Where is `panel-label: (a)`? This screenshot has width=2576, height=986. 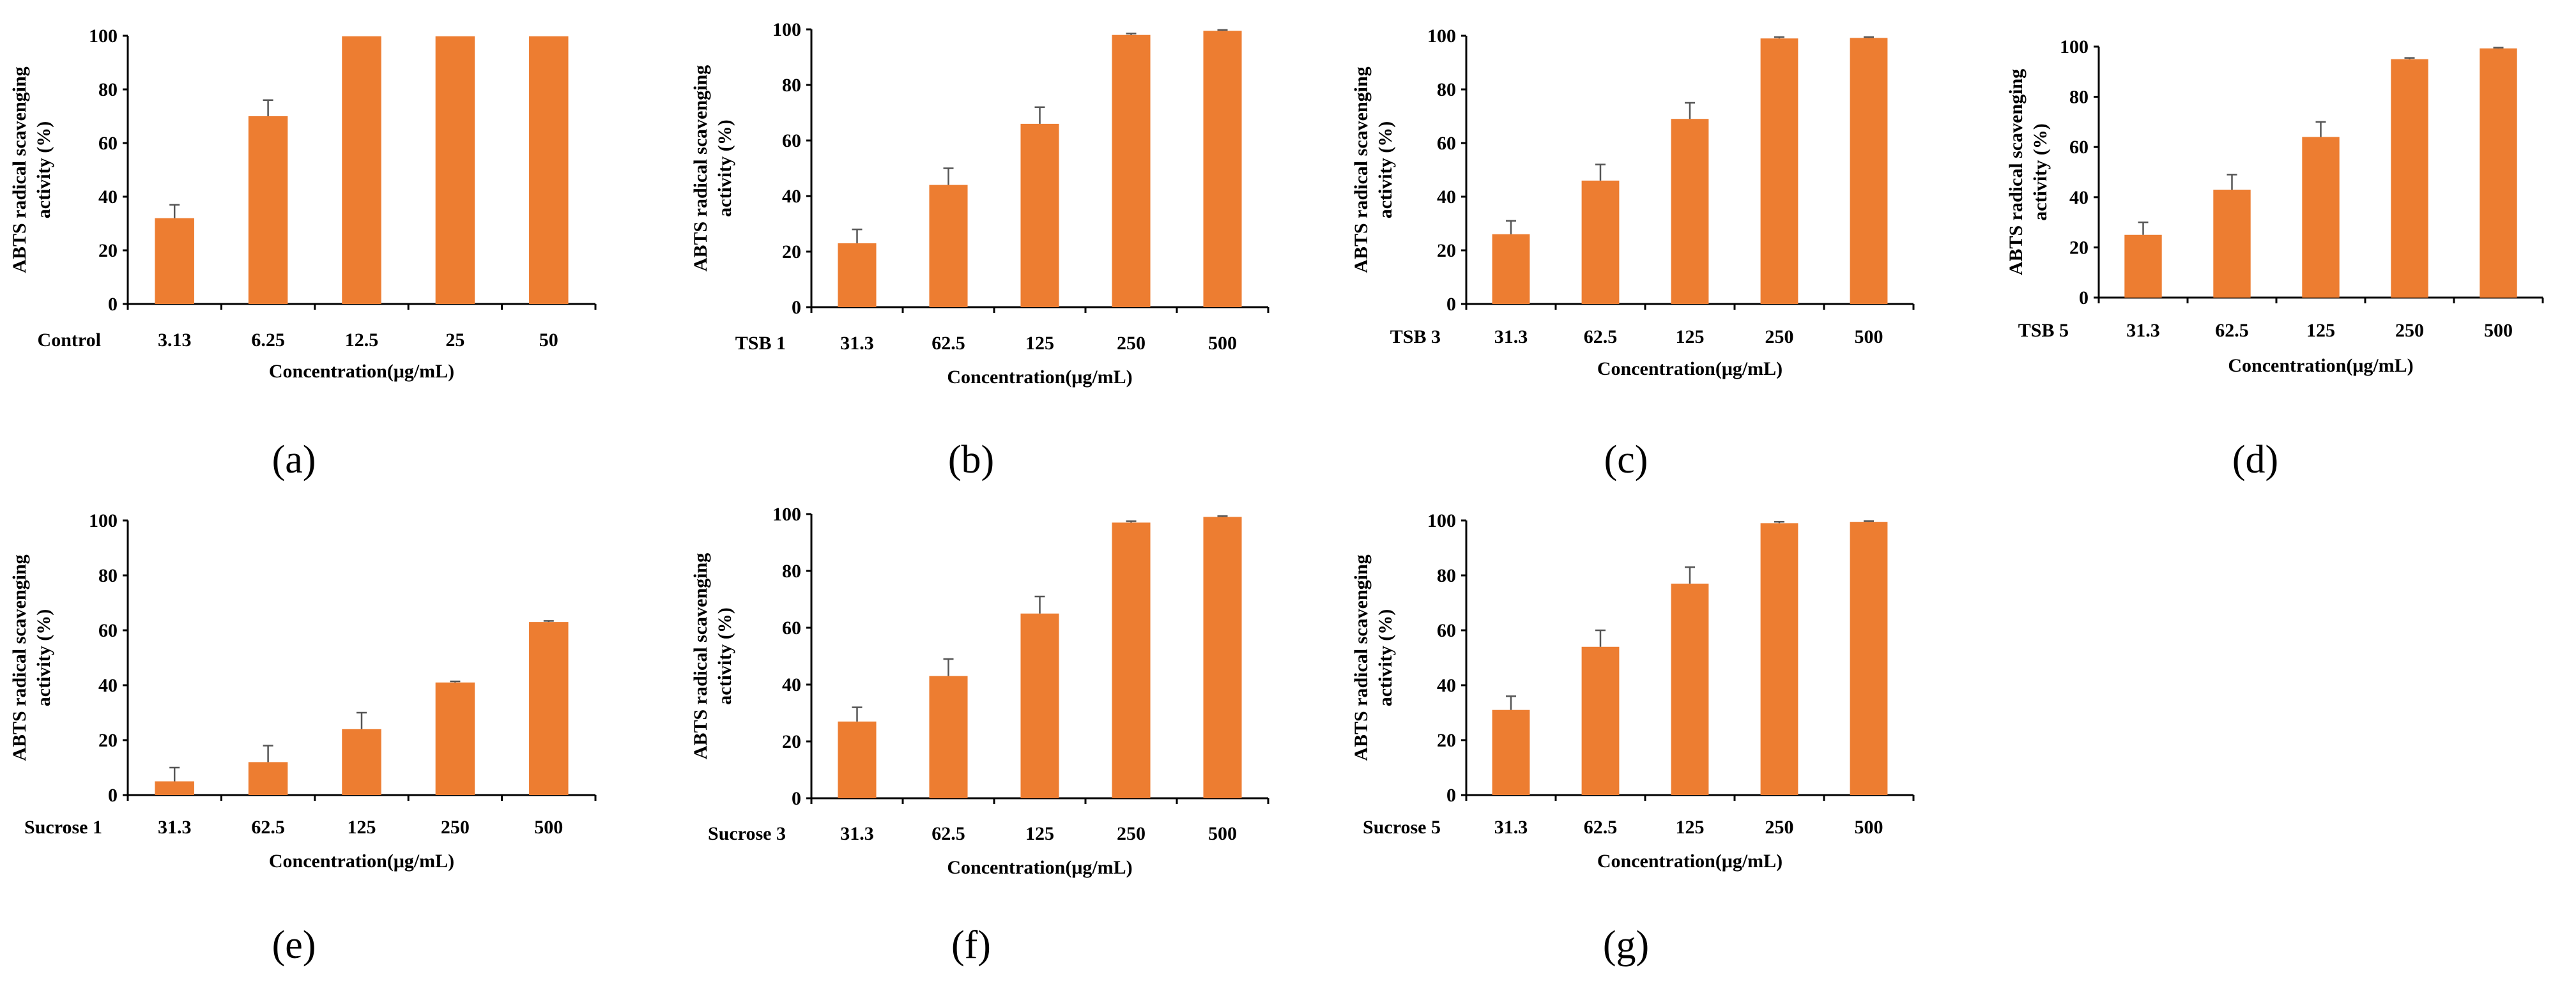
panel-label: (a) is located at coordinates (294, 460).